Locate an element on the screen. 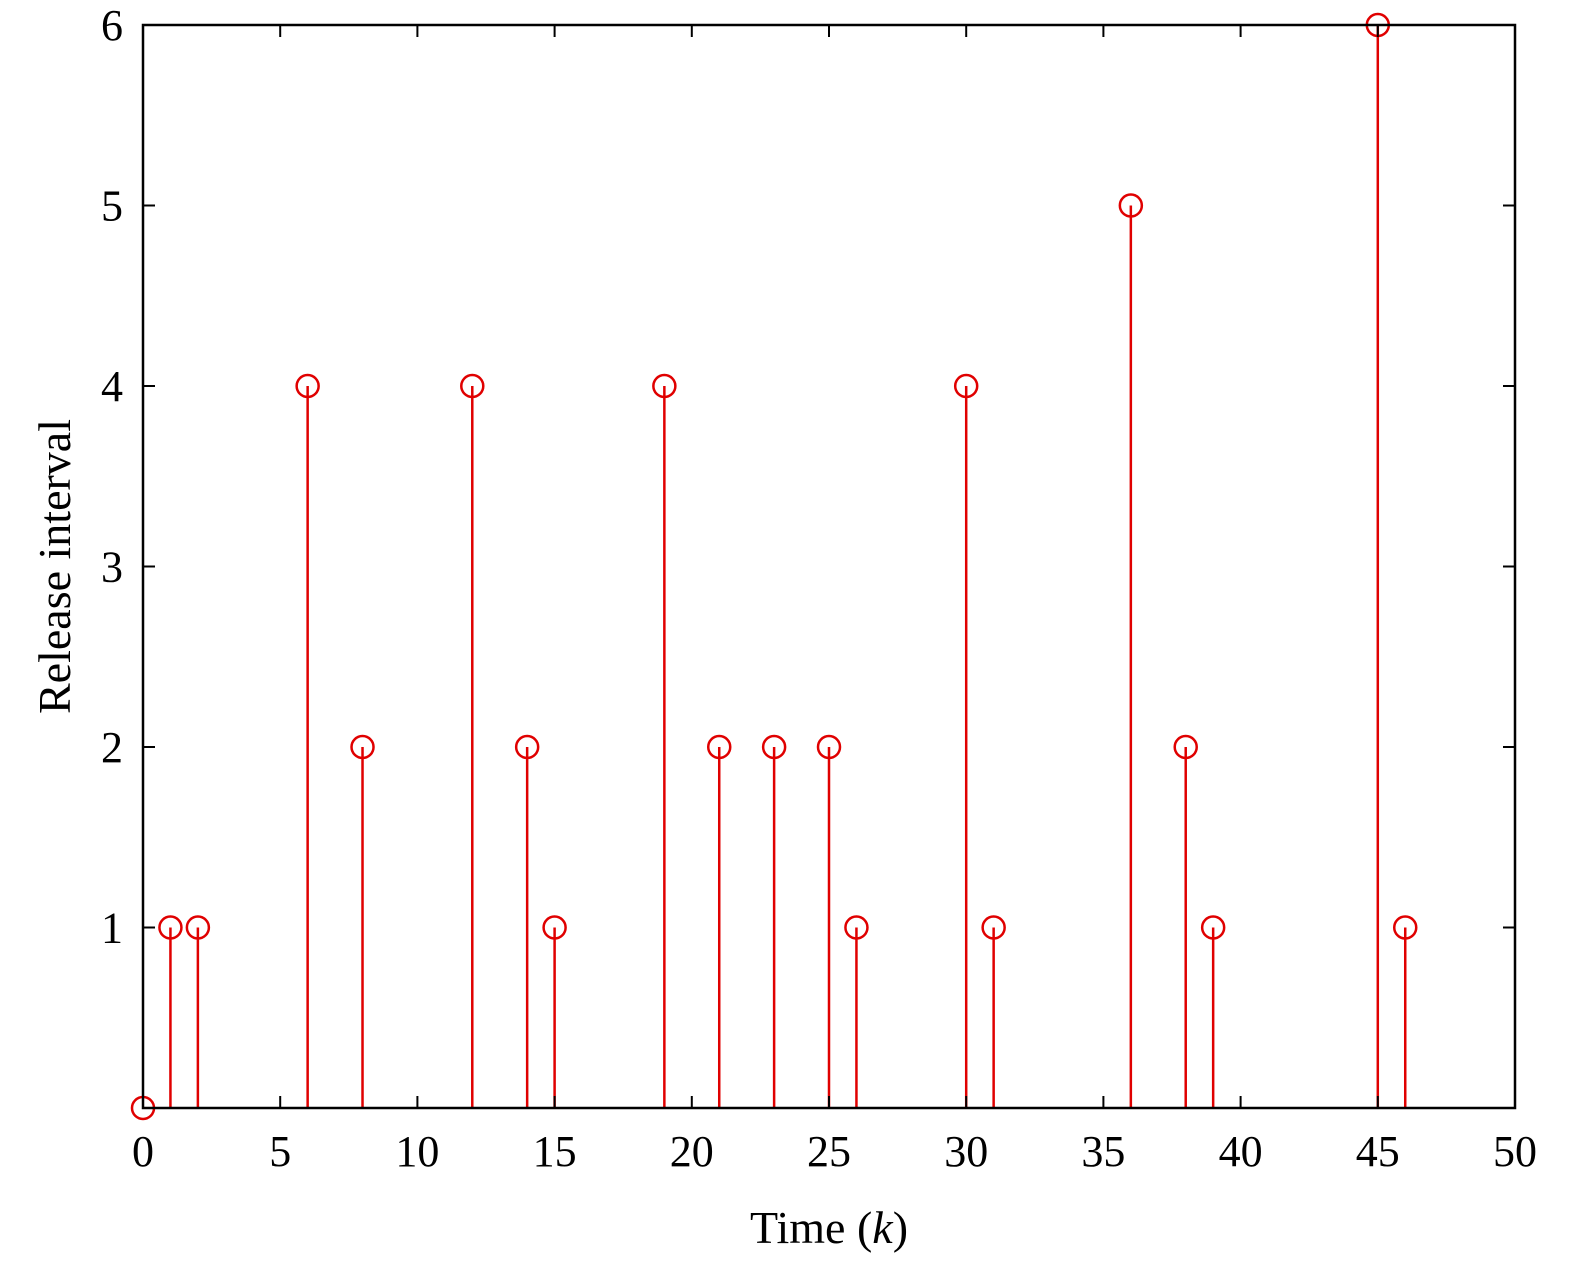 The image size is (1575, 1267). y-tick-label: 2 is located at coordinates (112, 747).